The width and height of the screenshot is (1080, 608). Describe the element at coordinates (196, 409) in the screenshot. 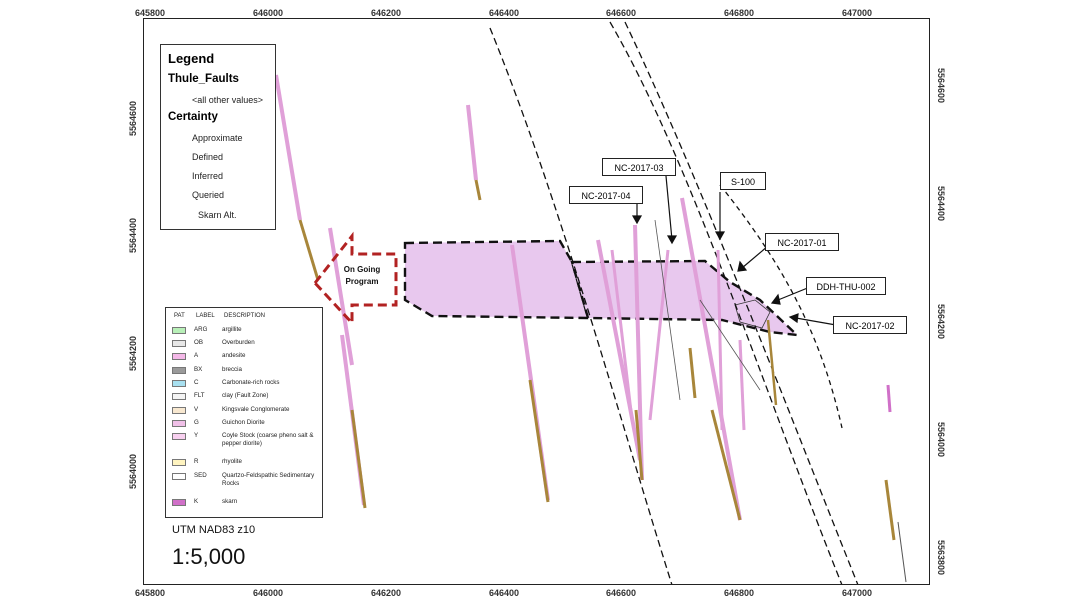

I see `lith-code: V` at that location.